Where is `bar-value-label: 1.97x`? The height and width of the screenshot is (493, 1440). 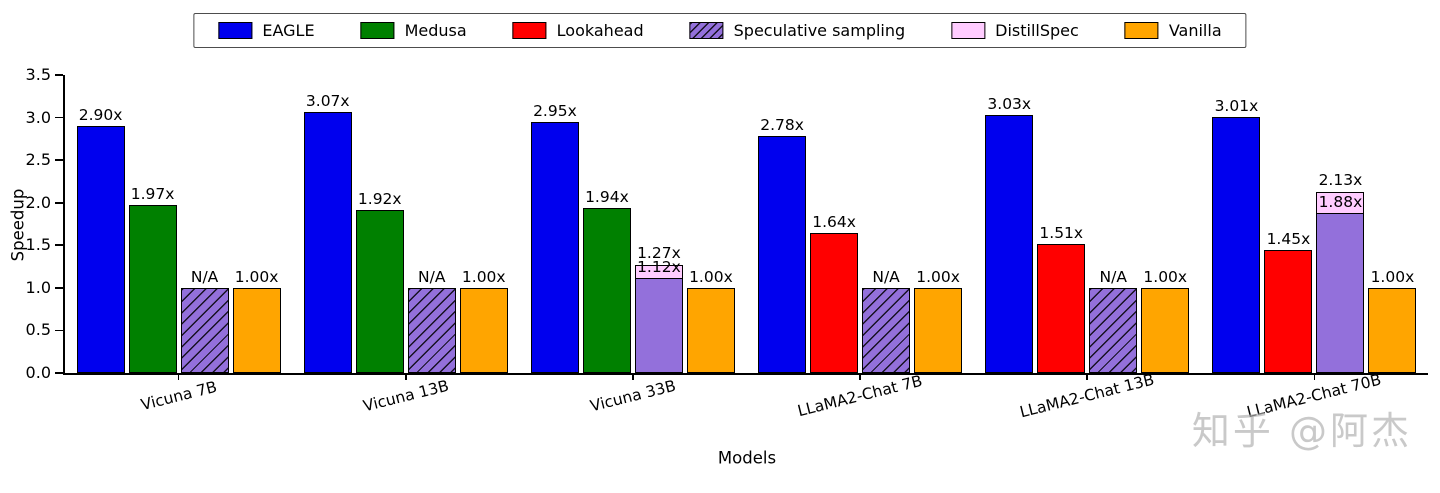
bar-value-label: 1.97x is located at coordinates (152, 194).